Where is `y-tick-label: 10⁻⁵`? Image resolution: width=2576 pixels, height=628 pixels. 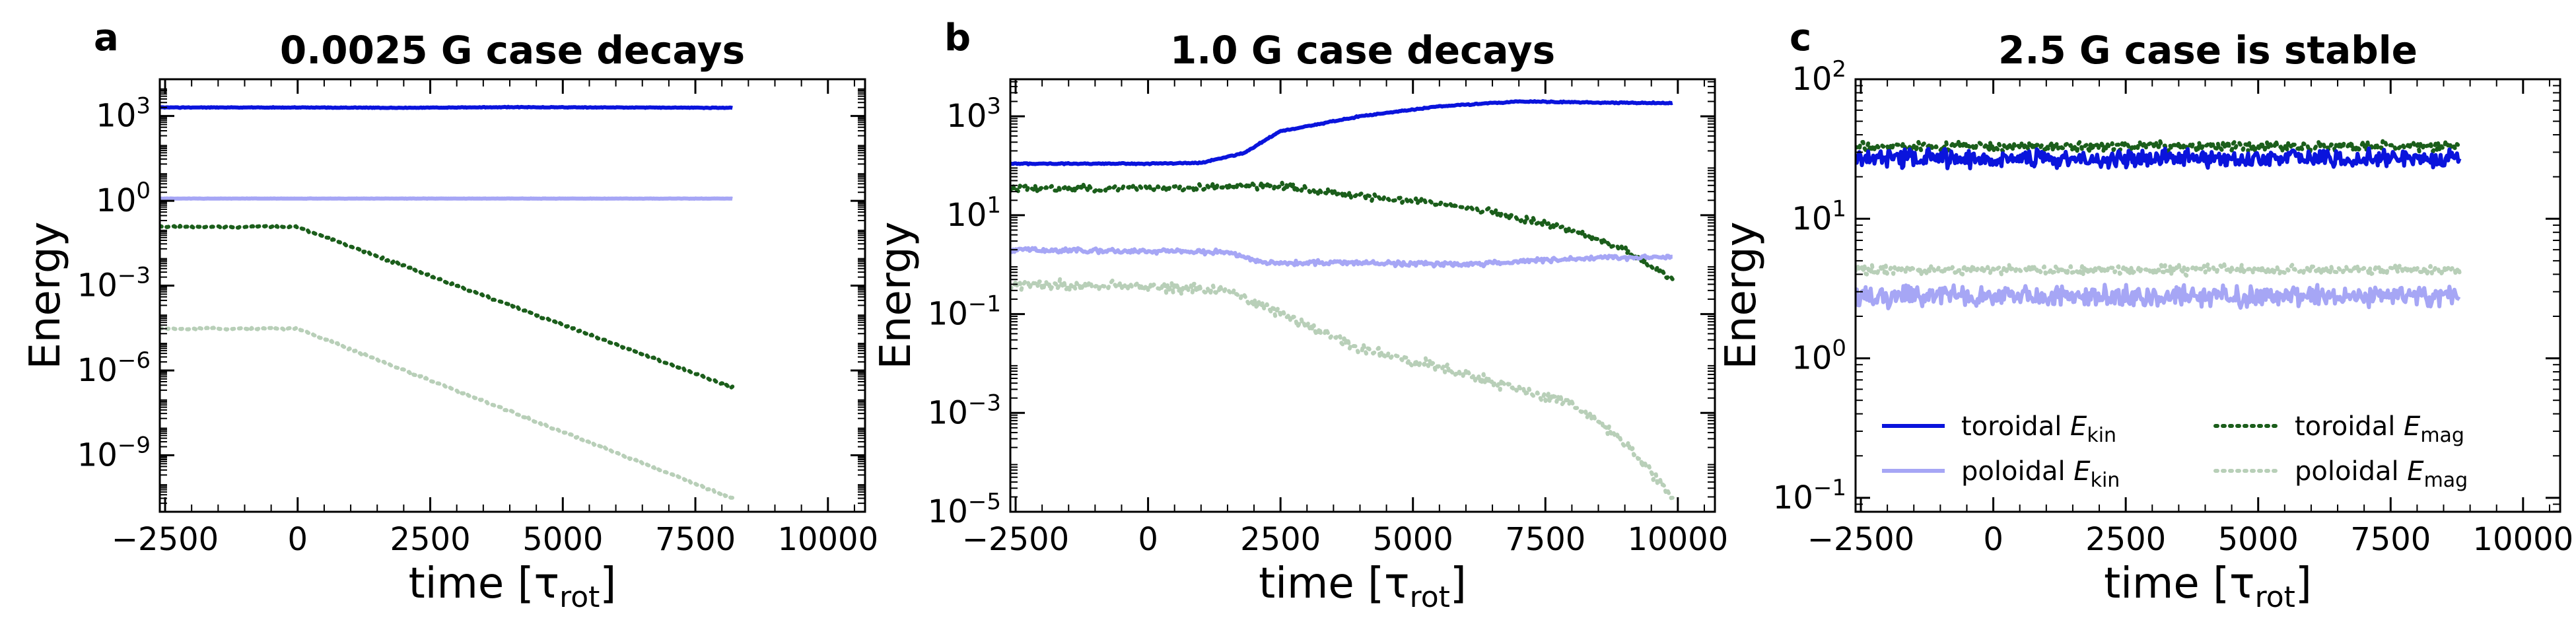
y-tick-label: 10⁻⁵ is located at coordinates (964, 509).